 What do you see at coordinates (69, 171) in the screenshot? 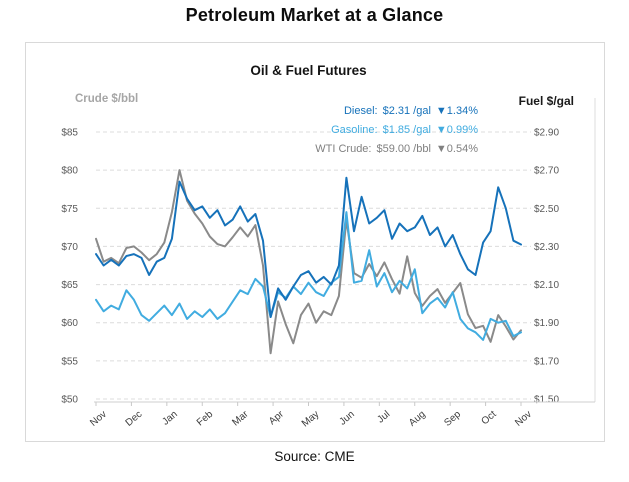
I see `left-axis-tick-label: $80` at bounding box center [69, 171].